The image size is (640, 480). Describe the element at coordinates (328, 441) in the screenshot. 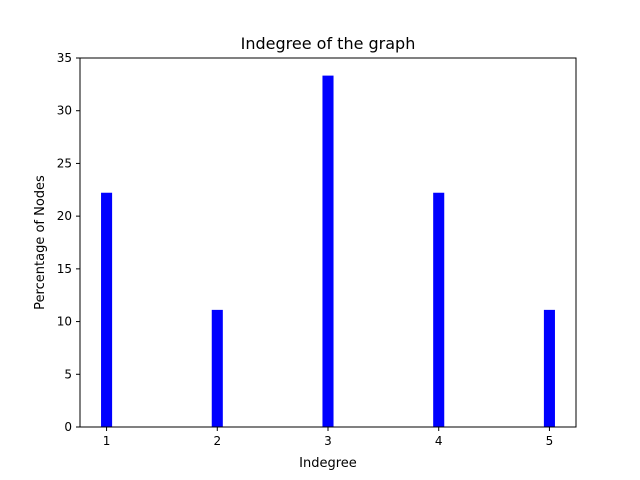

I see `x-tick-label: 3` at that location.